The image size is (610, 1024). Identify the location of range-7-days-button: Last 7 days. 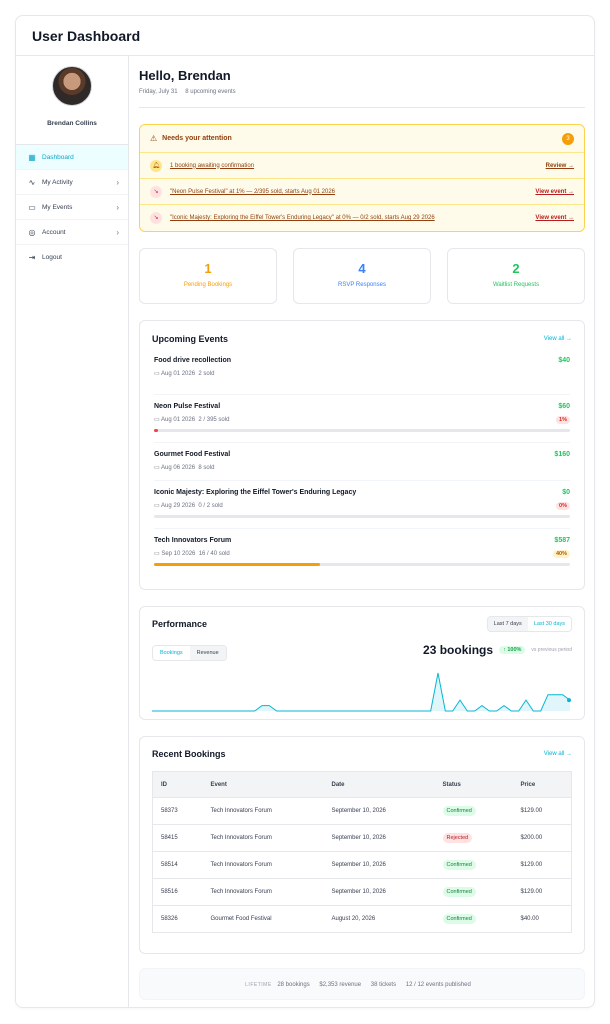
(507, 624).